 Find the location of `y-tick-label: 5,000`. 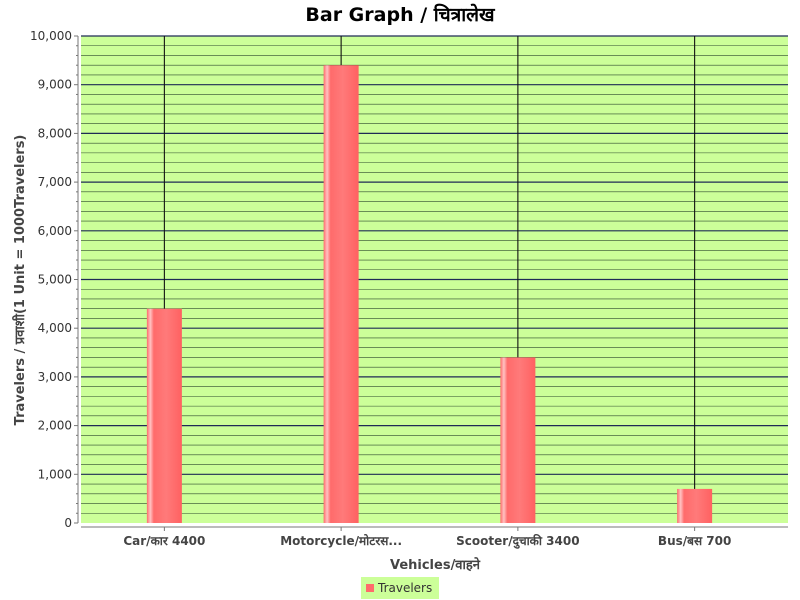

y-tick-label: 5,000 is located at coordinates (55, 280).